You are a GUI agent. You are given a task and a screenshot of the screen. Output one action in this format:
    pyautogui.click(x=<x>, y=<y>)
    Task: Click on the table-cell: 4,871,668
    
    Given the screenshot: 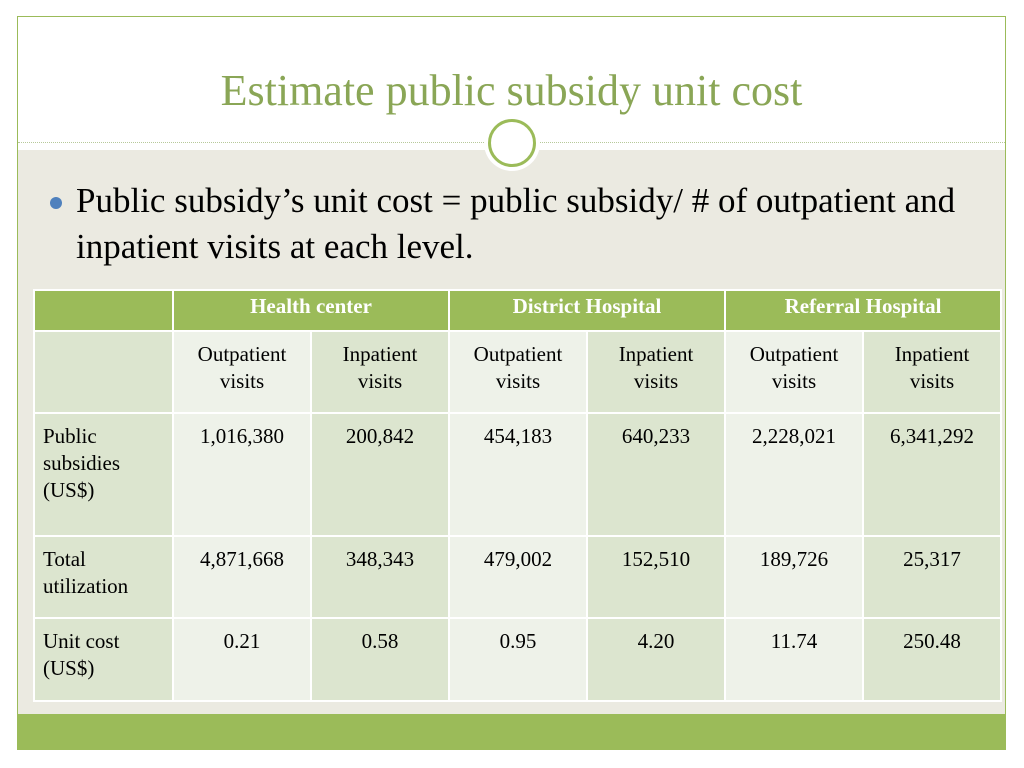 What is the action you would take?
    pyautogui.click(x=242, y=577)
    